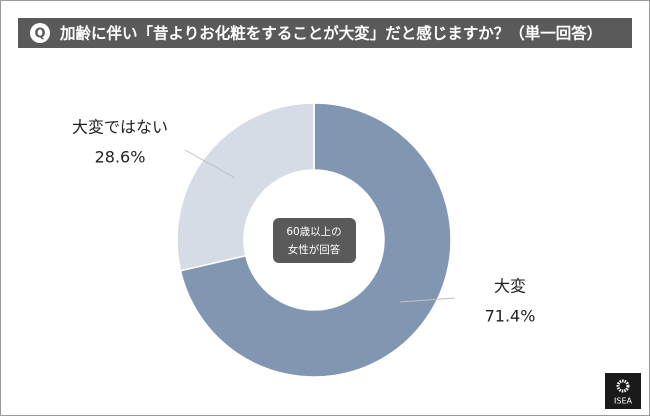 The width and height of the screenshot is (650, 416). Describe the element at coordinates (120, 127) in the screenshot. I see `category-label: 大変ではない` at that location.